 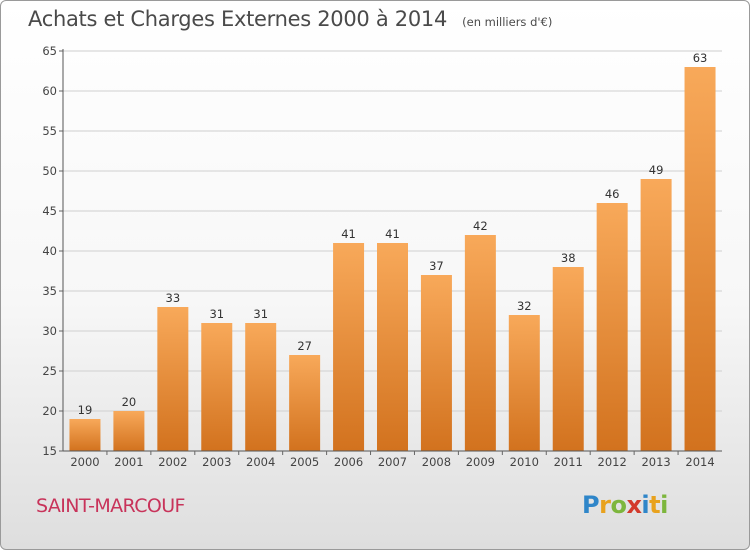 What do you see at coordinates (392, 234) in the screenshot?
I see `data-label-2007: 41` at bounding box center [392, 234].